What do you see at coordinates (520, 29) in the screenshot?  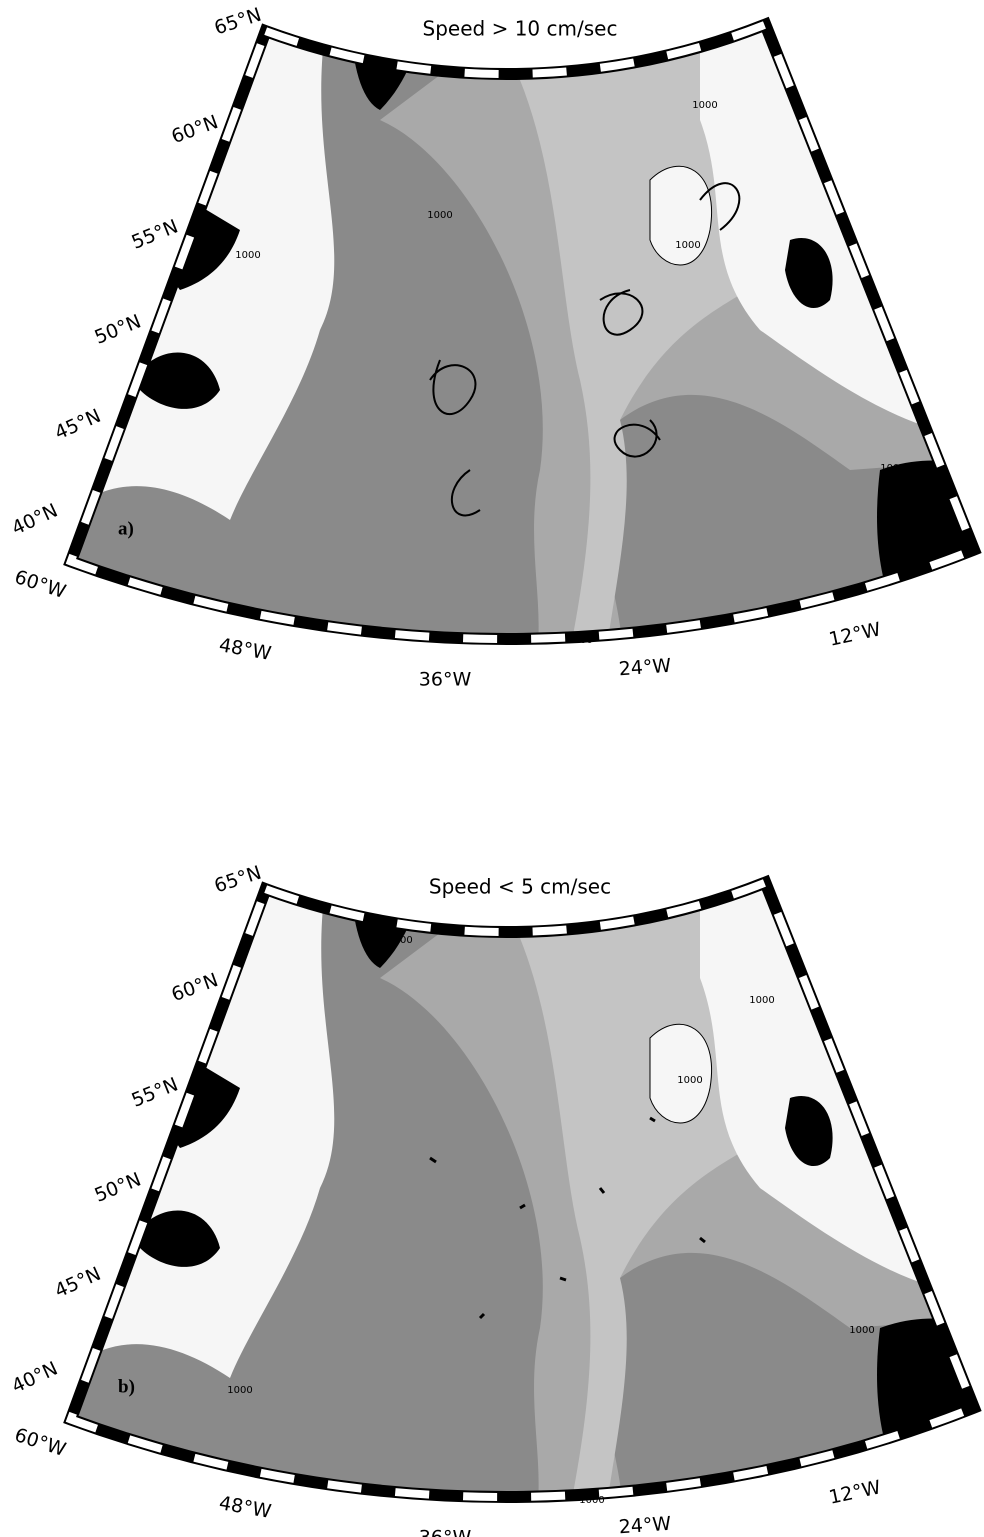 I see `panel-title: Speed > 10 cm/sec` at bounding box center [520, 29].